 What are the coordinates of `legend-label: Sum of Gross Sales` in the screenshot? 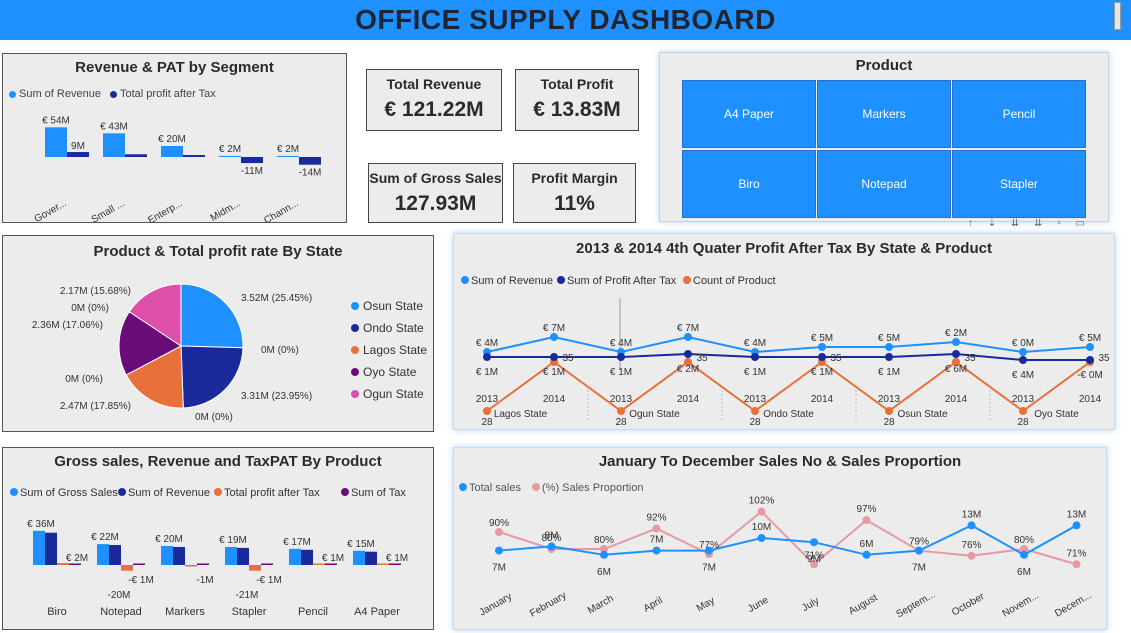 It's located at (69, 493).